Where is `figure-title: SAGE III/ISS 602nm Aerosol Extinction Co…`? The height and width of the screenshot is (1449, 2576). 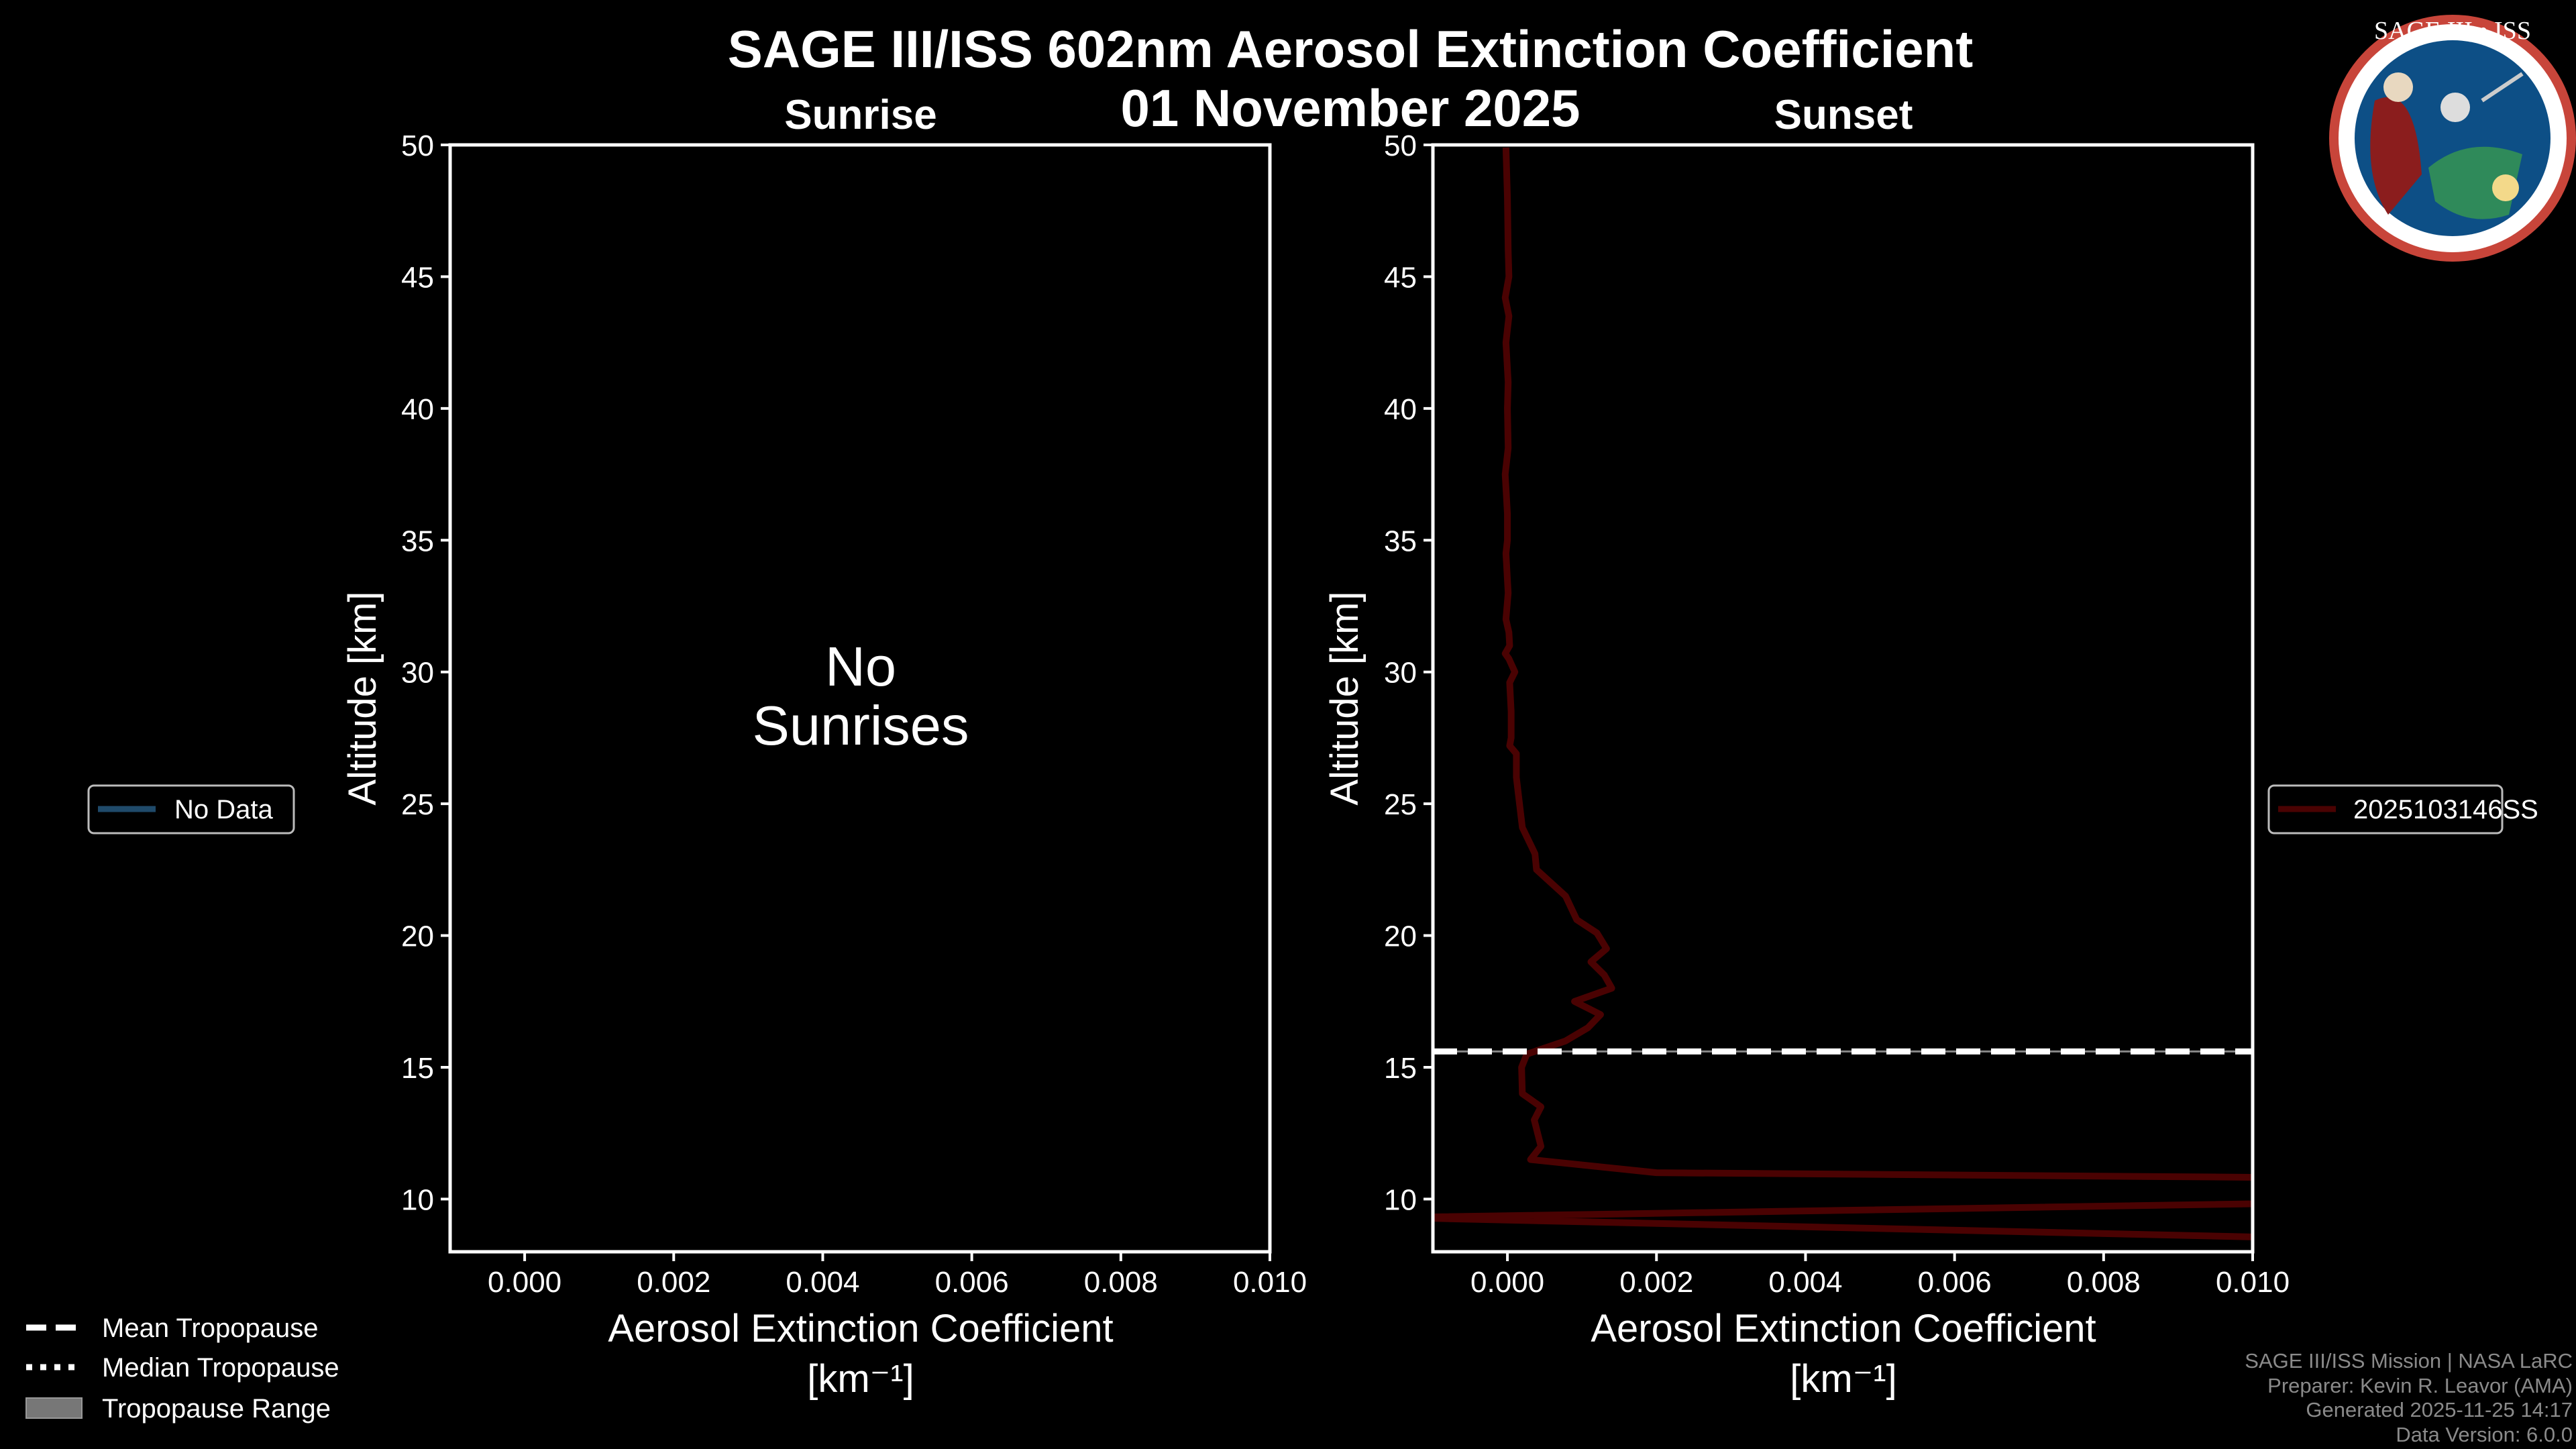 figure-title: SAGE III/ISS 602nm Aerosol Extinction Co… is located at coordinates (1351, 48).